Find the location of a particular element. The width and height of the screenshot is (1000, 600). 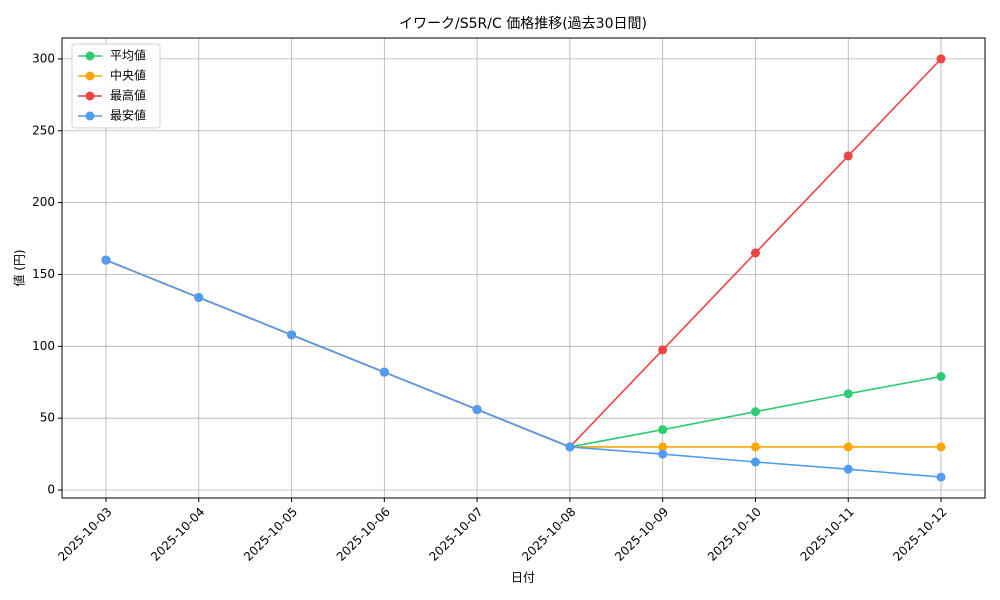

y-axis-label: 値 (円) is located at coordinates (19, 267).